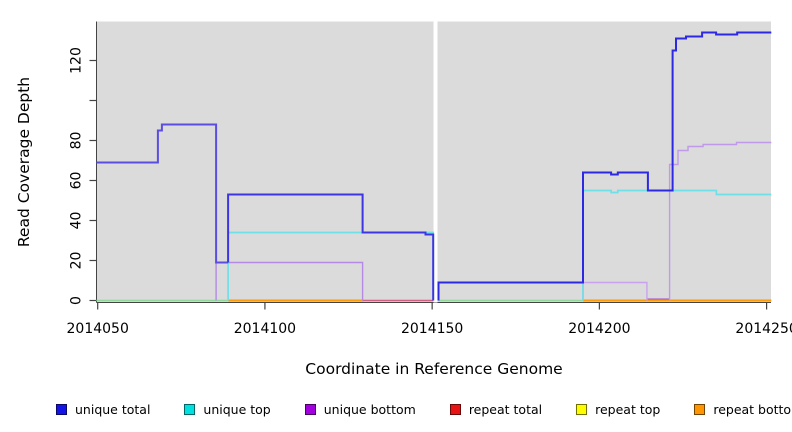  I want to click on legend-swatch-unique-top, so click(190, 409).